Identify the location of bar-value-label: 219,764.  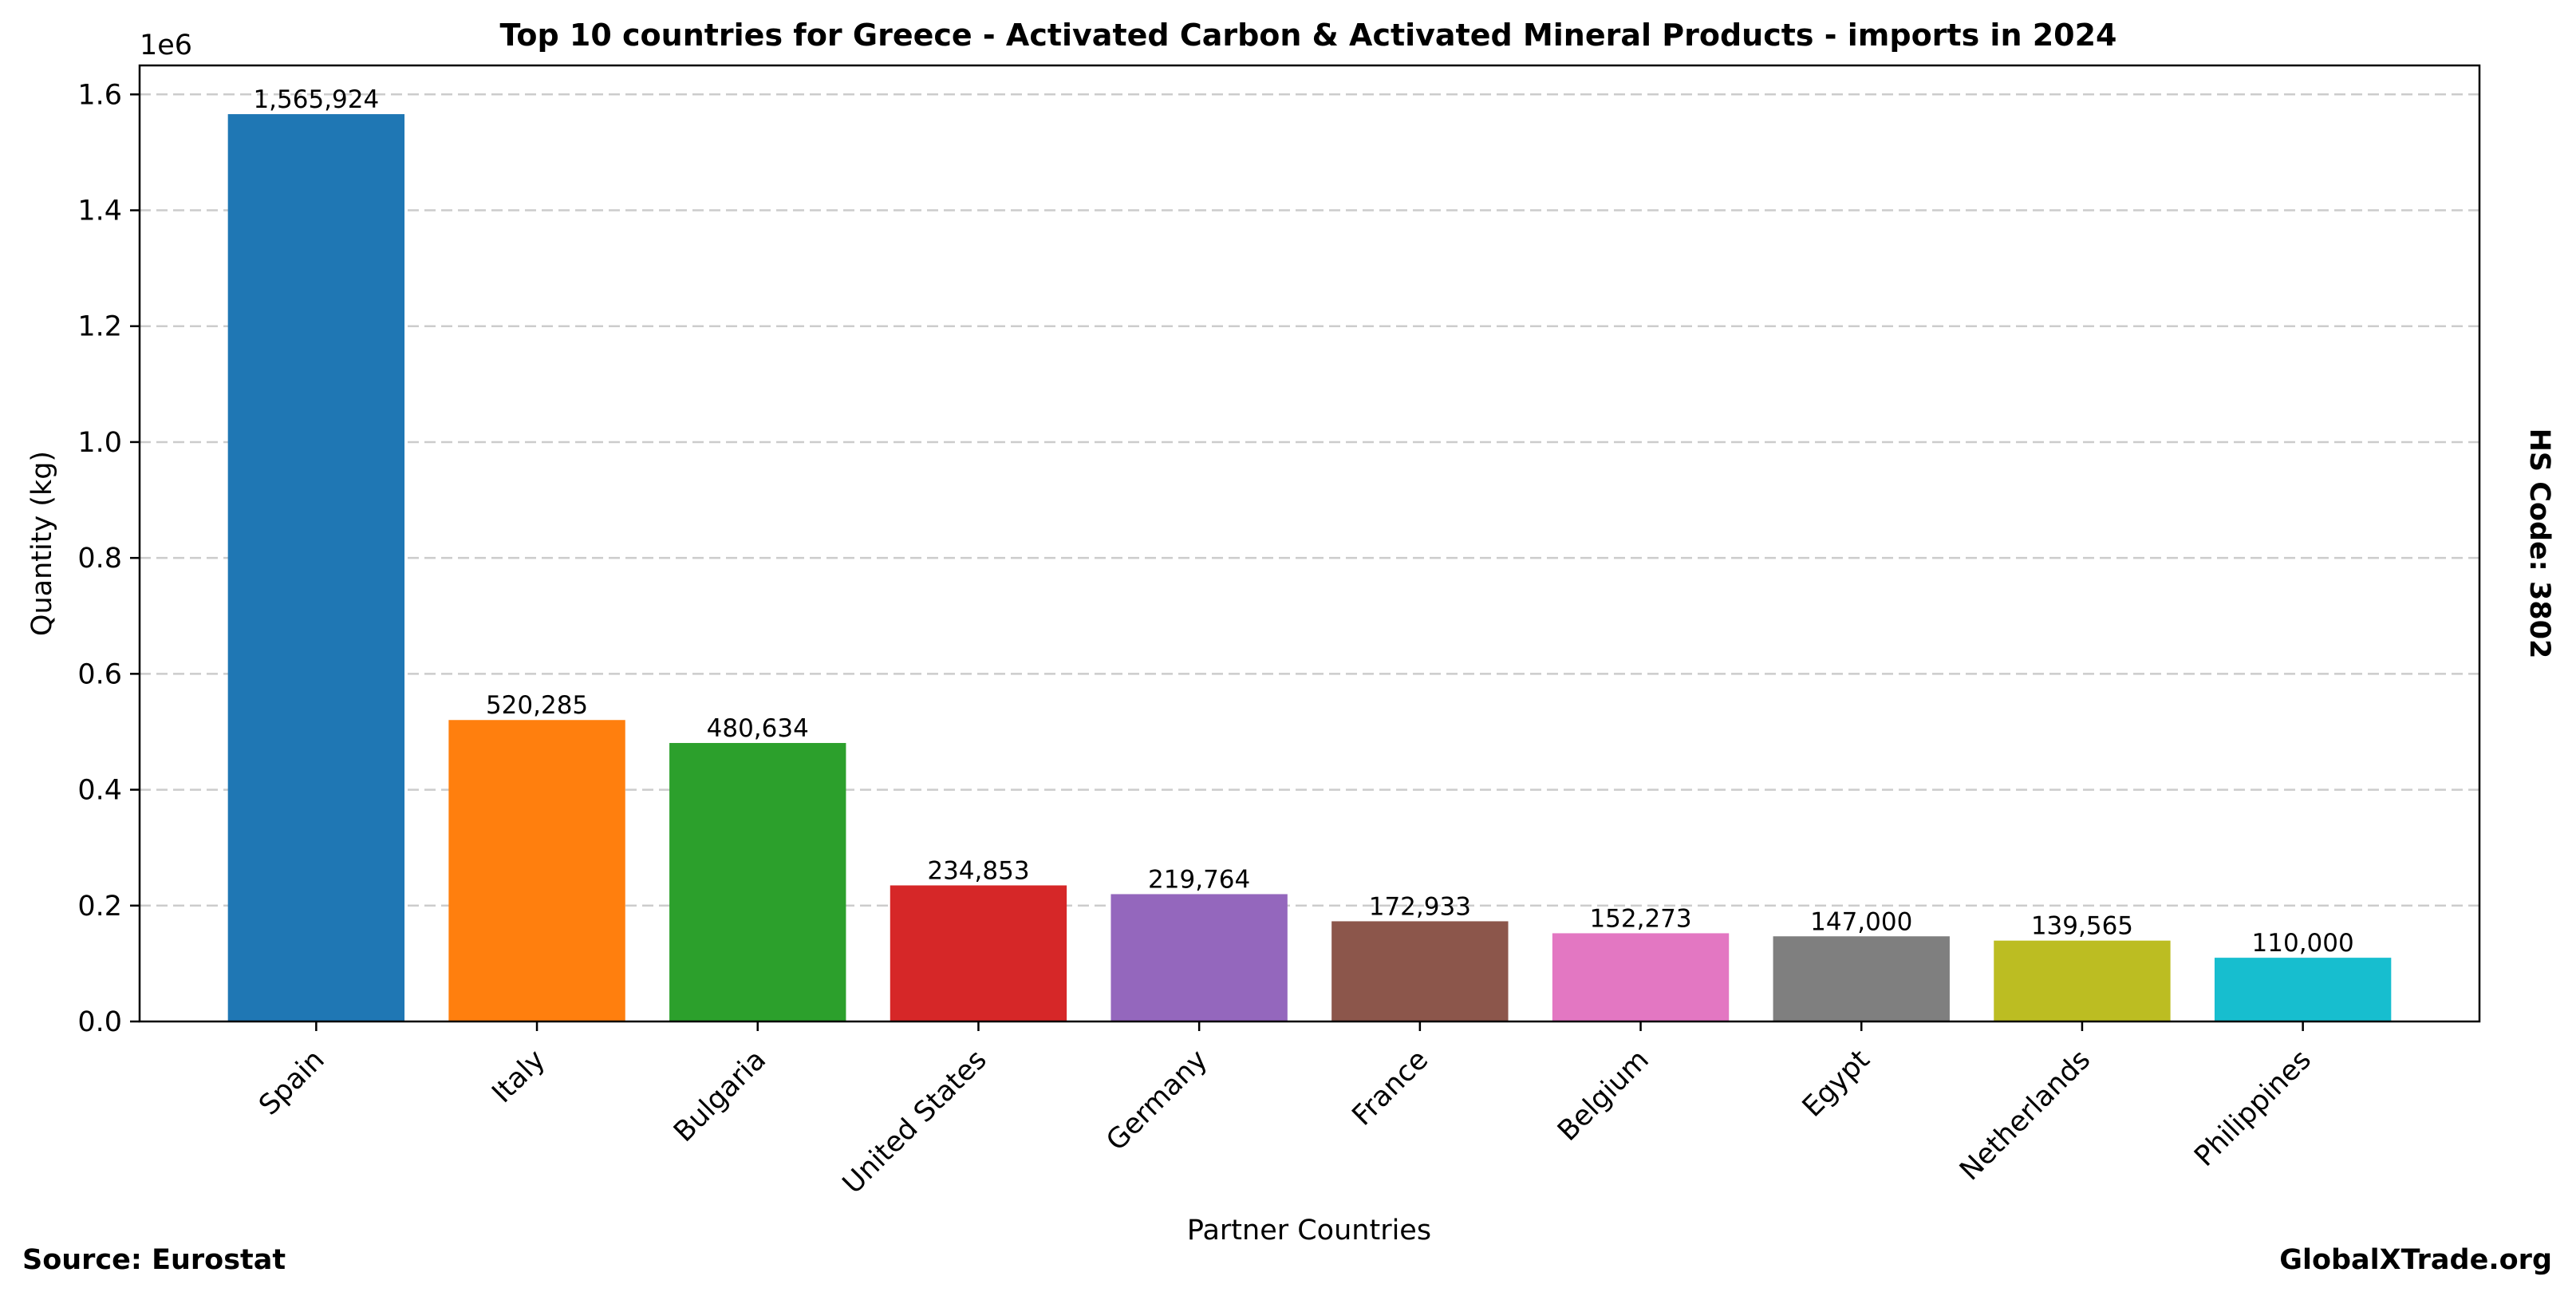
(1199, 879).